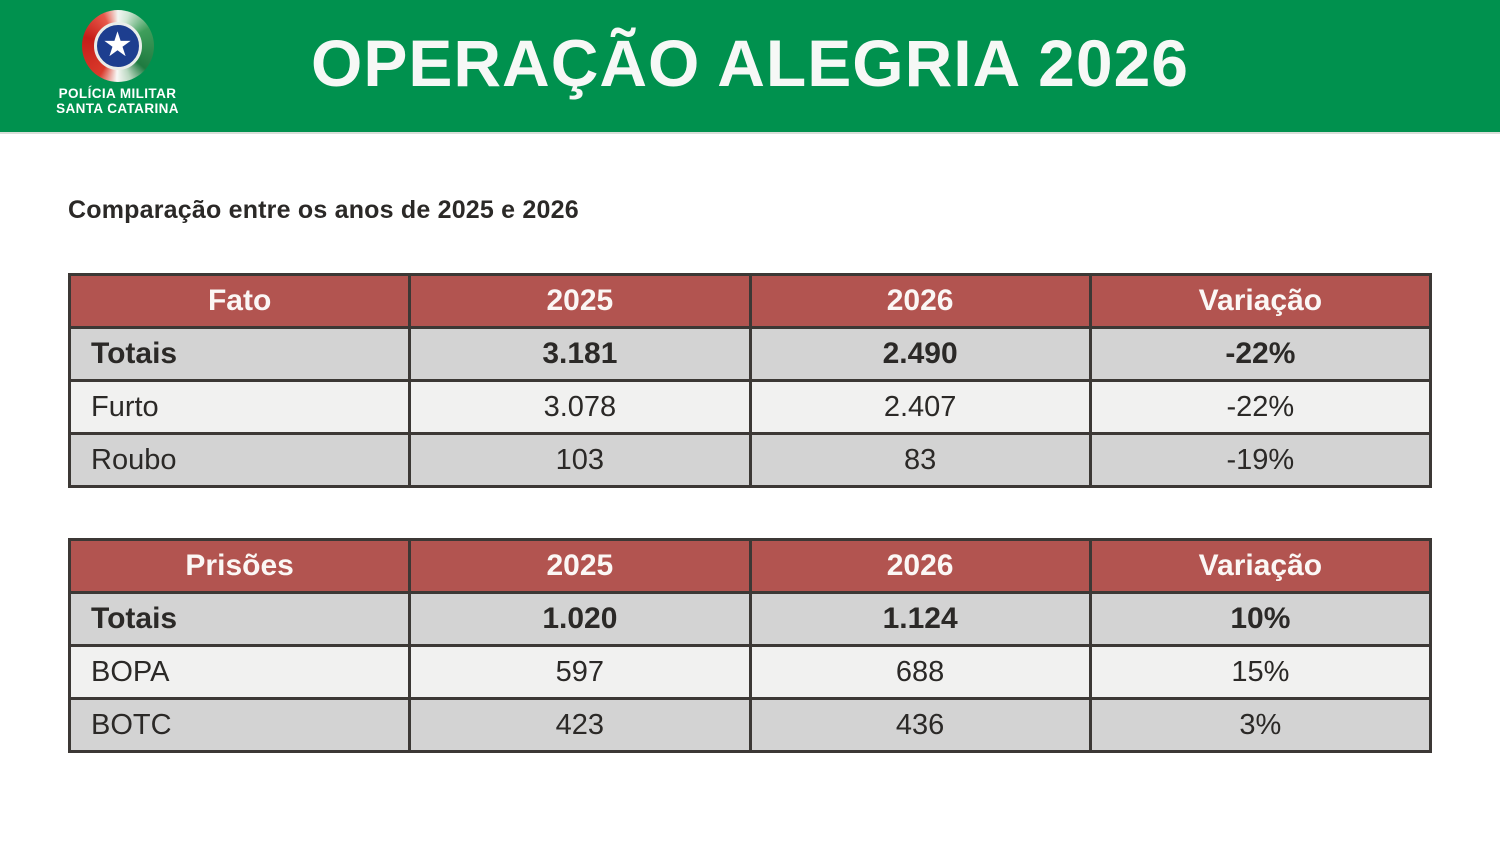 Image resolution: width=1500 pixels, height=844 pixels. I want to click on value-2026: 436, so click(920, 725).